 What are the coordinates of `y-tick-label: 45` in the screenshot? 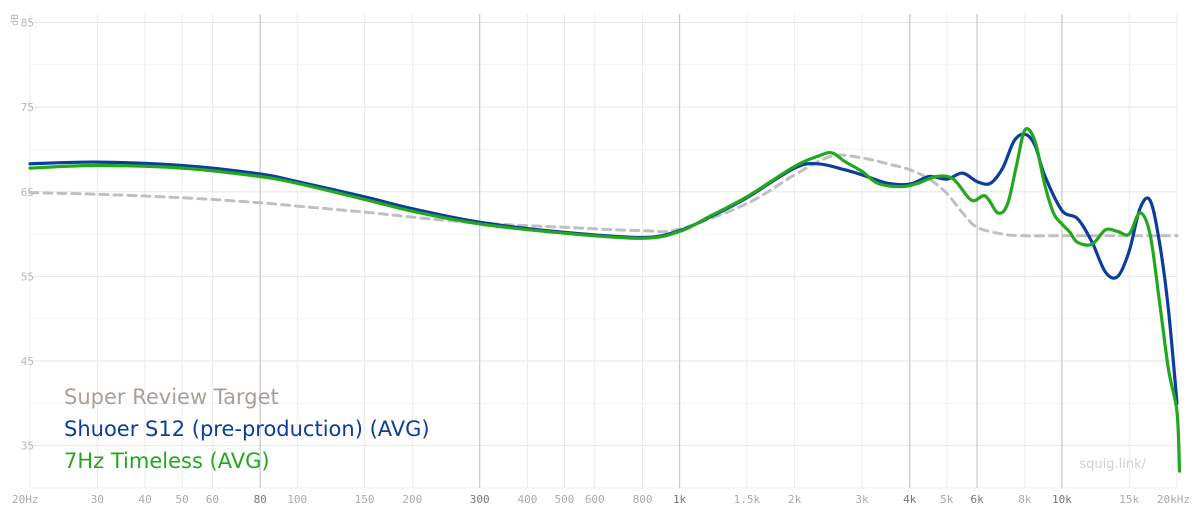 It's located at (27, 361).